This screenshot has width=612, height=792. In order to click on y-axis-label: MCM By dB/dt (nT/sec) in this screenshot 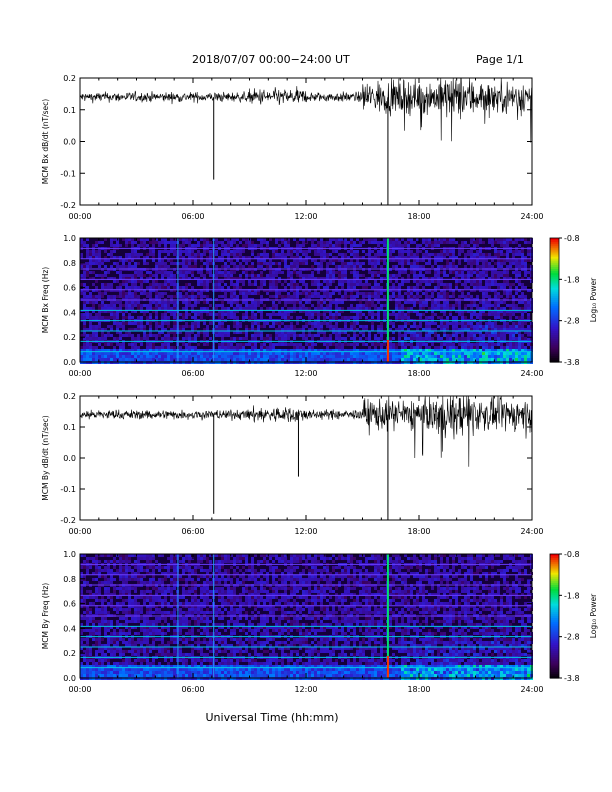, I will do `click(45, 457)`.